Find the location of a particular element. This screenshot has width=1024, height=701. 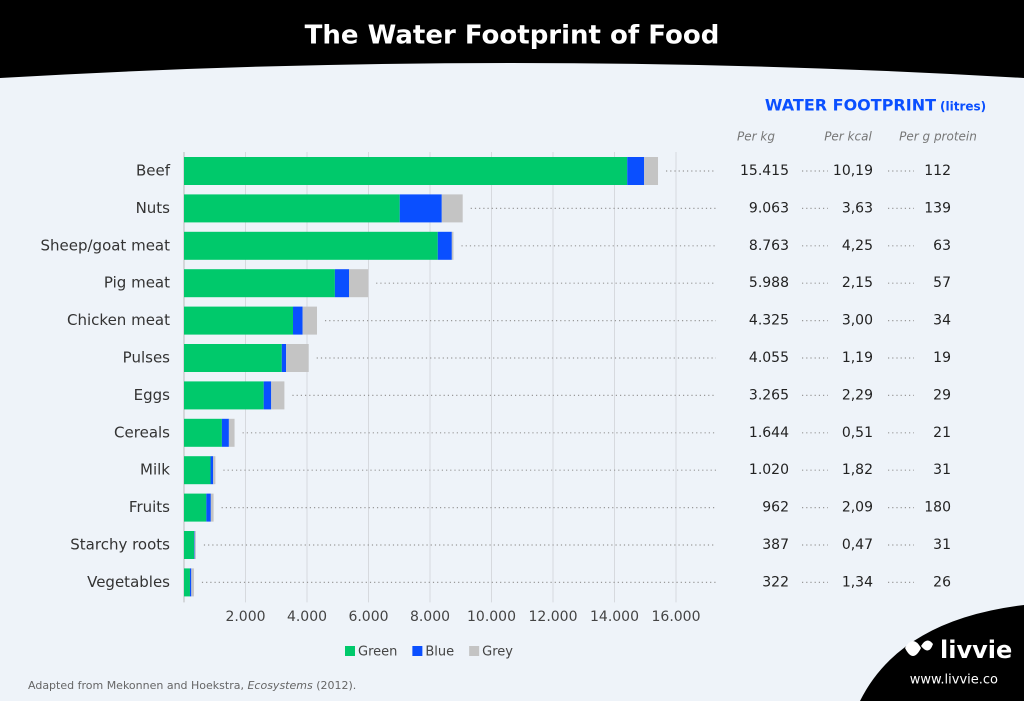

table-cell: 19 is located at coordinates (942, 358).